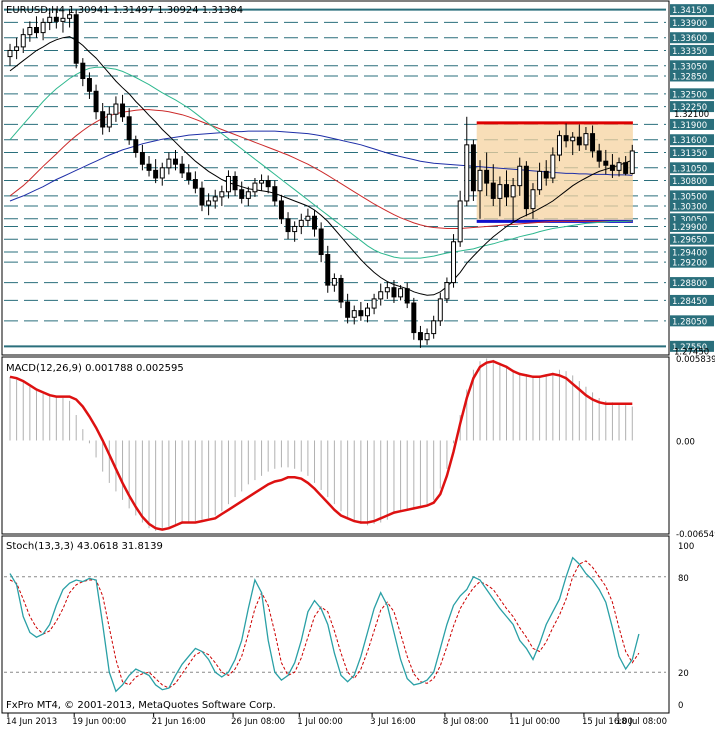 The image size is (715, 730). I want to click on stoch-tick-label: 0, so click(680, 706).